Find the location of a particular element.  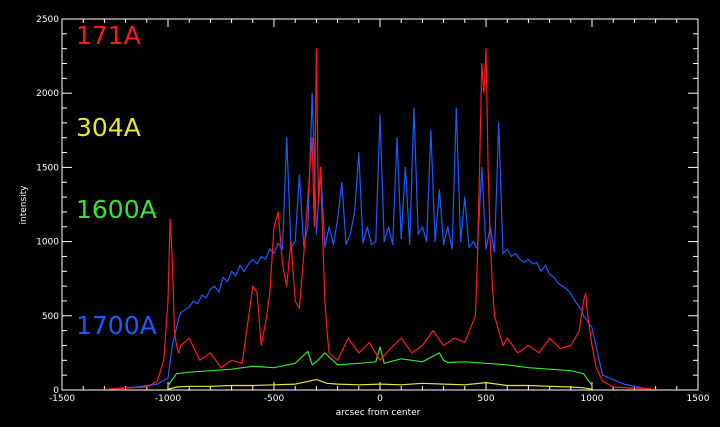

y-tick-label: 1000 is located at coordinates (47, 243).